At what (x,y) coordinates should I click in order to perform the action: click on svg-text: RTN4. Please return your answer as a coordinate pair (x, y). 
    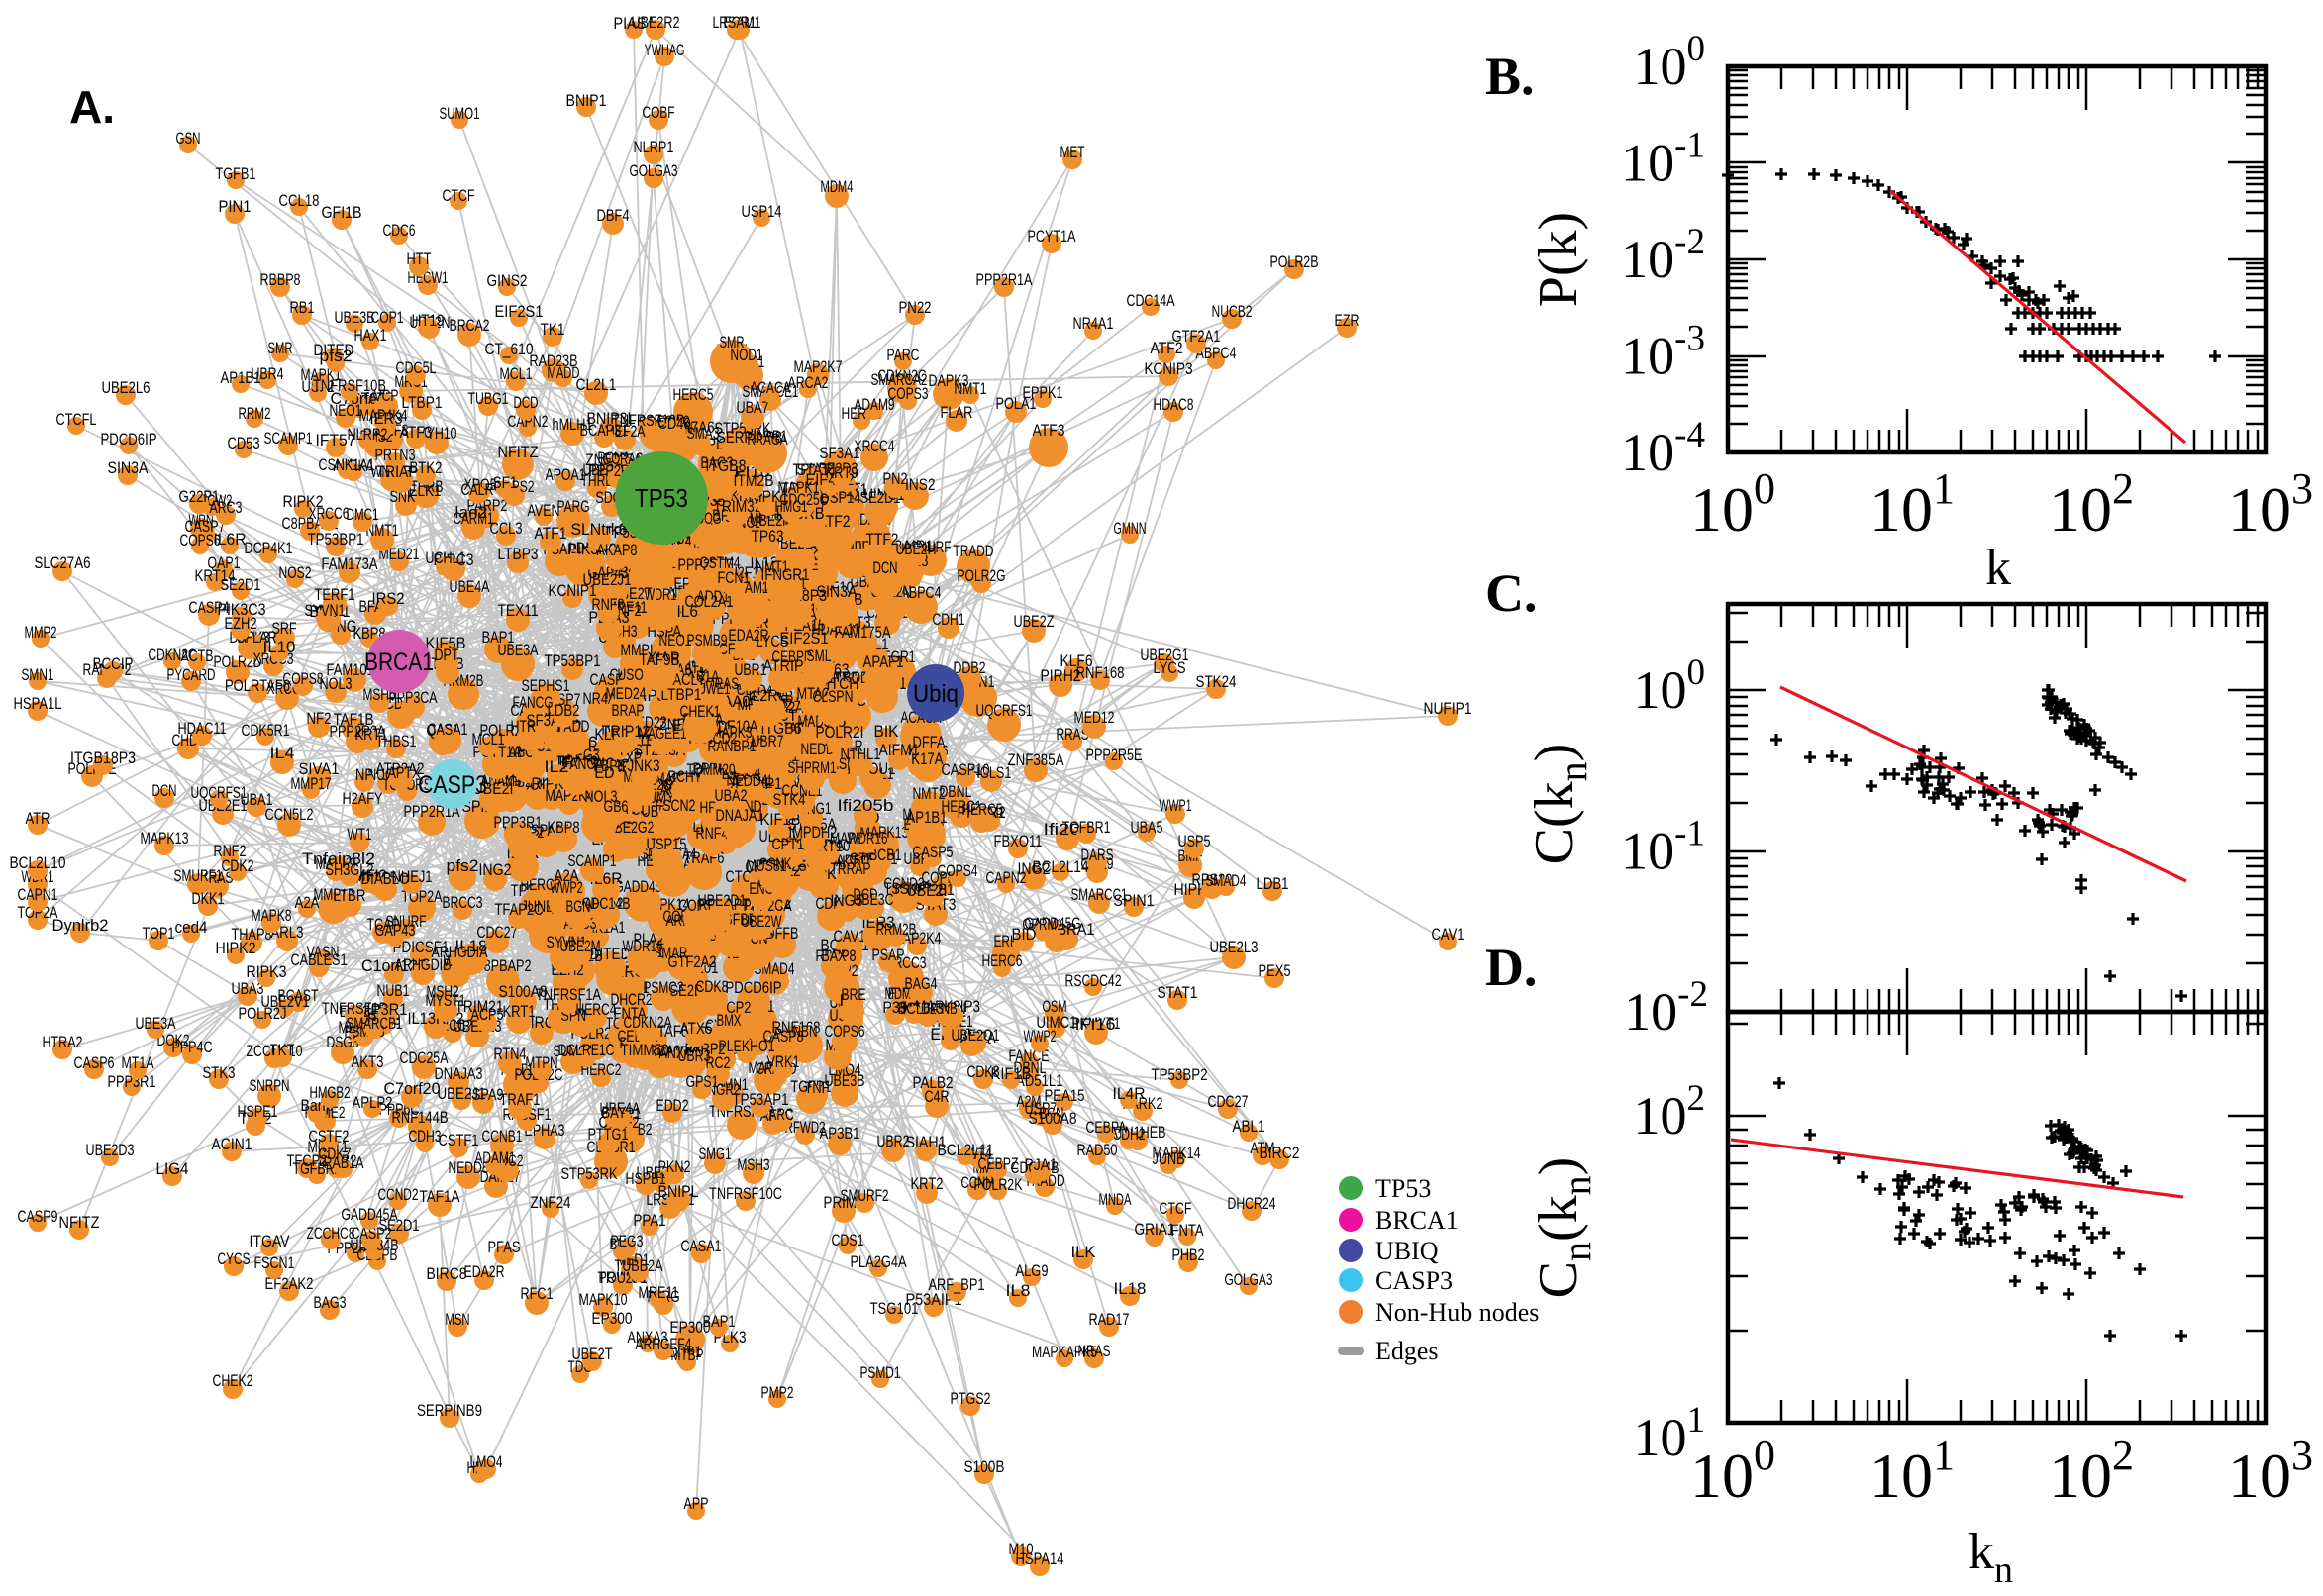
    Looking at the image, I should click on (511, 1055).